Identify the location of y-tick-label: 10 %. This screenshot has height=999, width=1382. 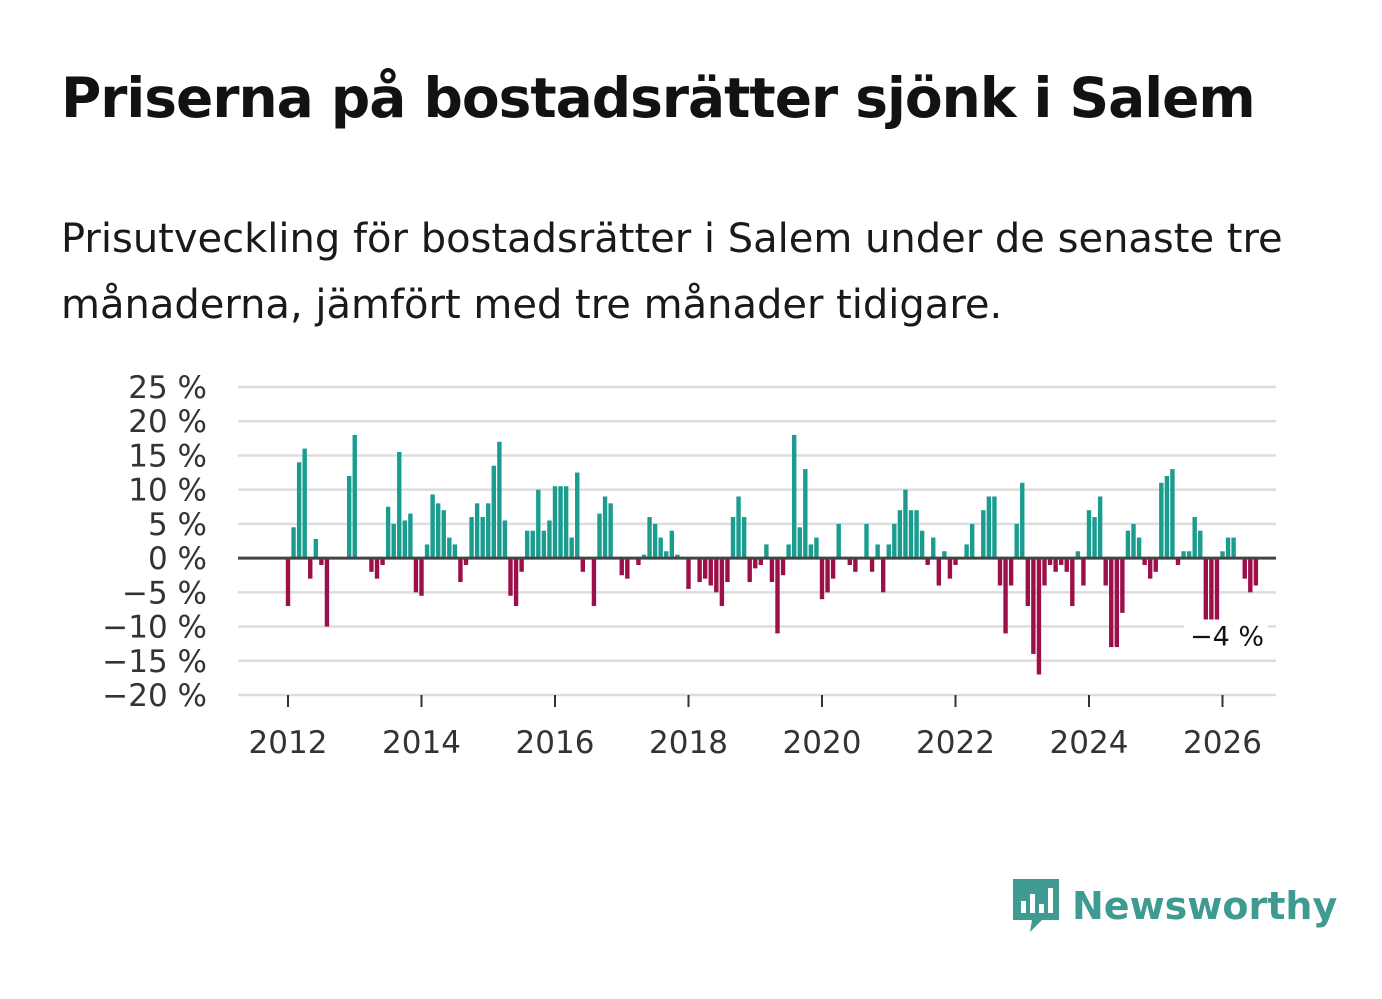
(167, 491).